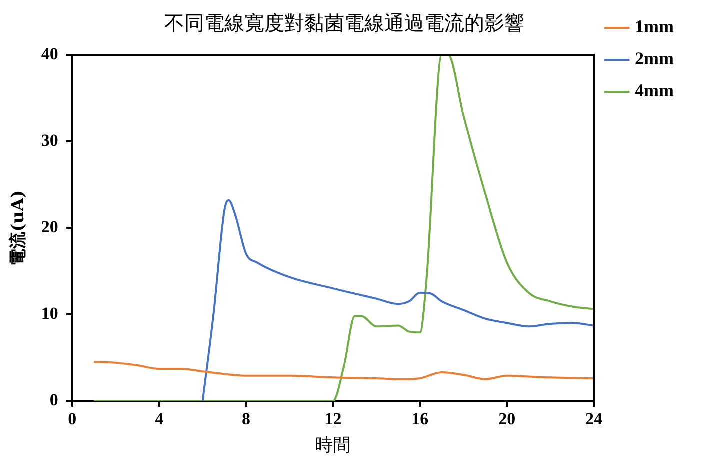 The image size is (704, 466). I want to click on y-tick-label: 30, so click(49, 140).